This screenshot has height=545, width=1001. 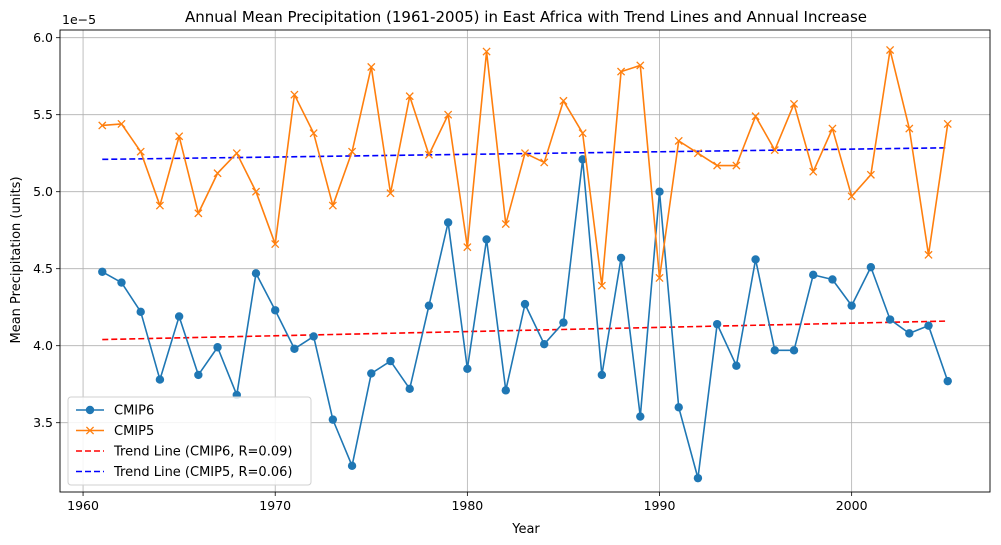 I want to click on y-offset-label: 1e−5, so click(x=79, y=19).